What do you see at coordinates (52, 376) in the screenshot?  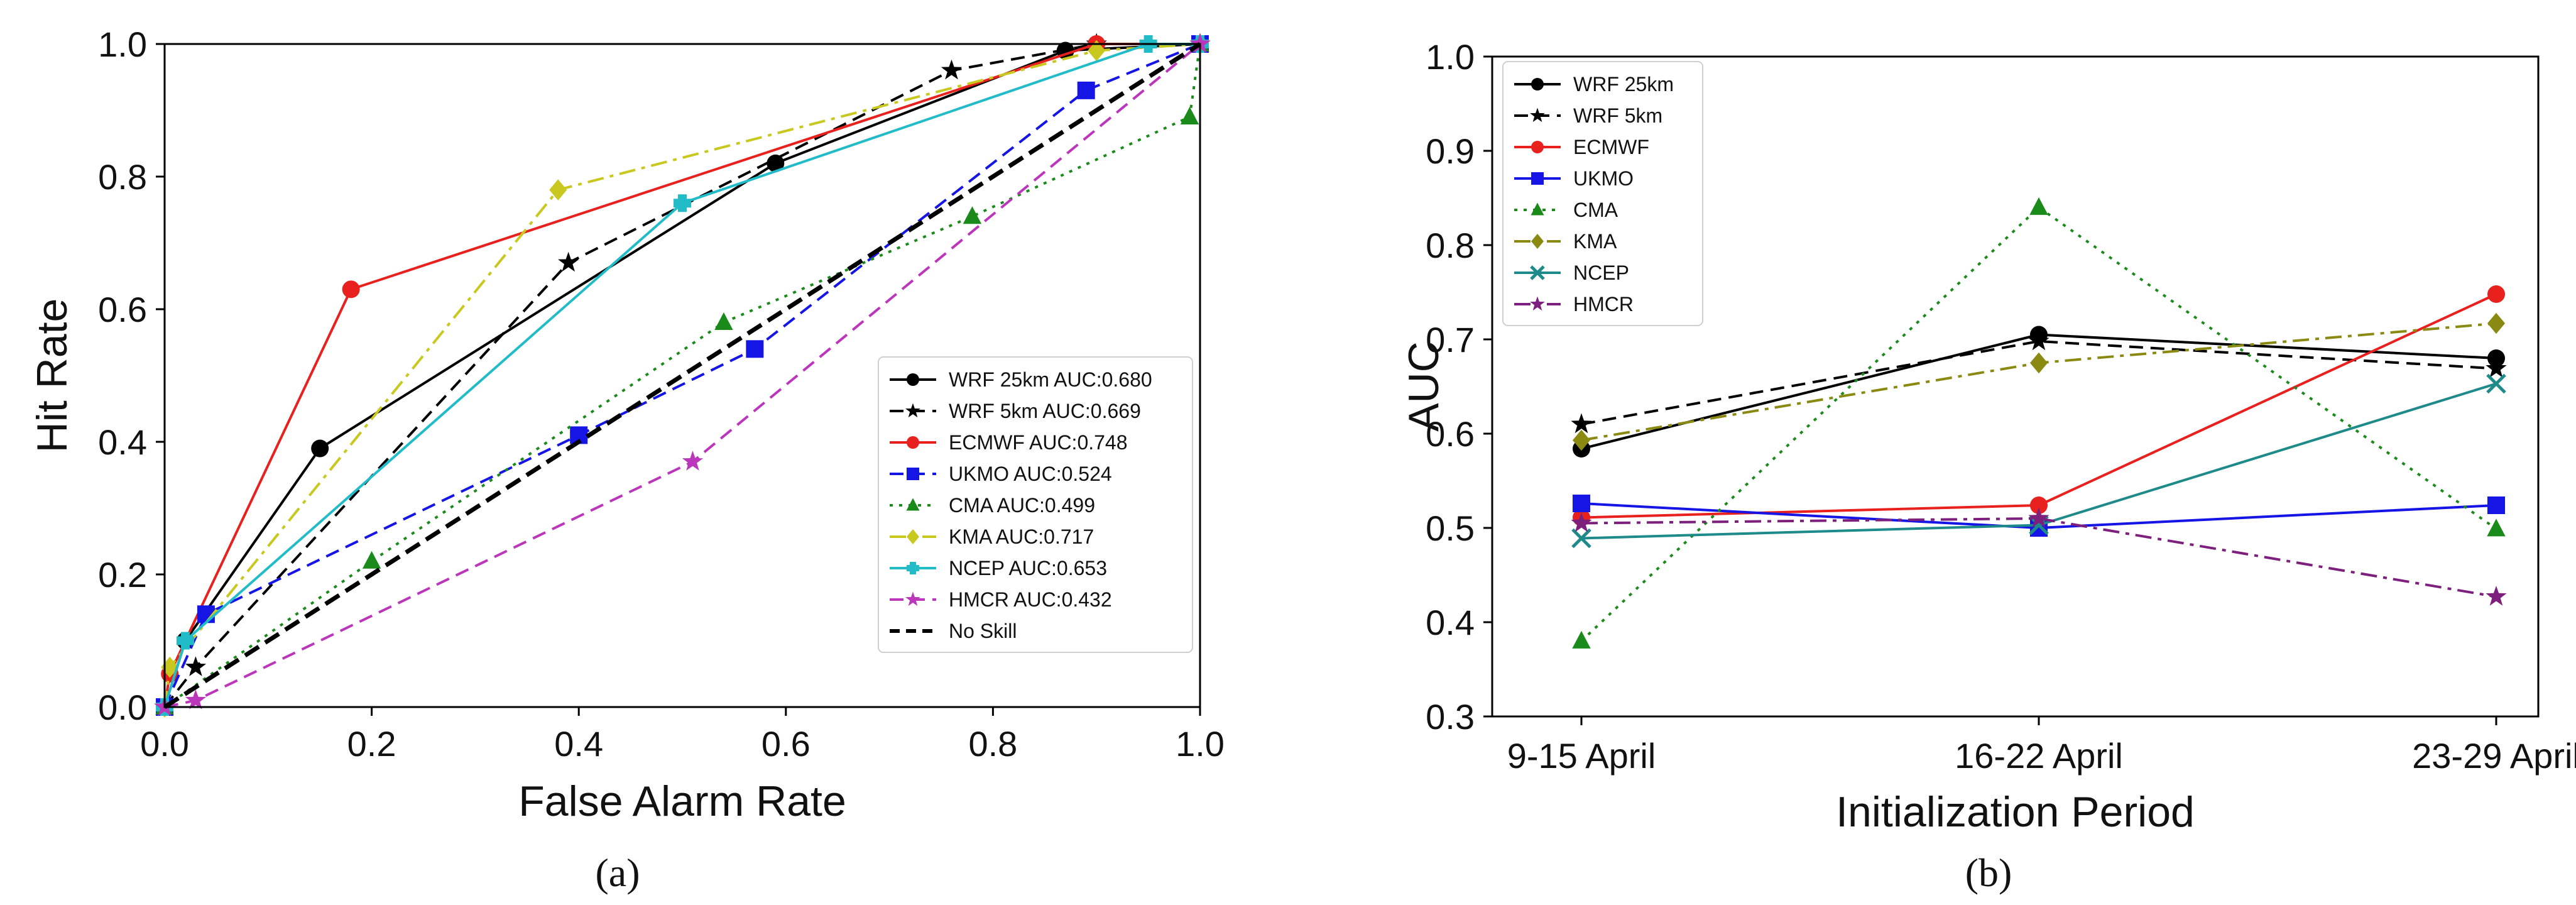 I see `y-axis-title: Hit Rate` at bounding box center [52, 376].